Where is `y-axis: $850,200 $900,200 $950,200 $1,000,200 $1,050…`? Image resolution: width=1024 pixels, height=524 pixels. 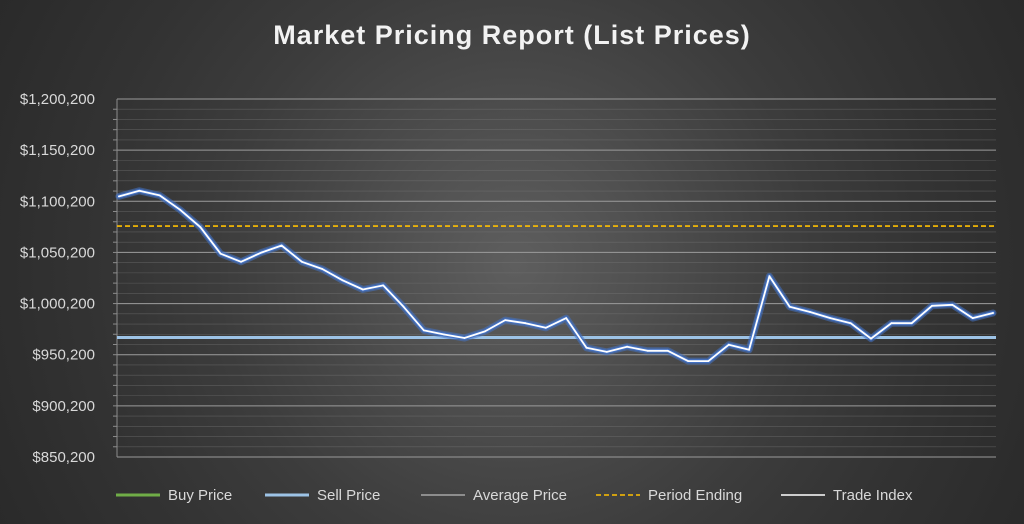 y-axis: $850,200 $900,200 $950,200 $1,000,200 $1,050… is located at coordinates (69, 278).